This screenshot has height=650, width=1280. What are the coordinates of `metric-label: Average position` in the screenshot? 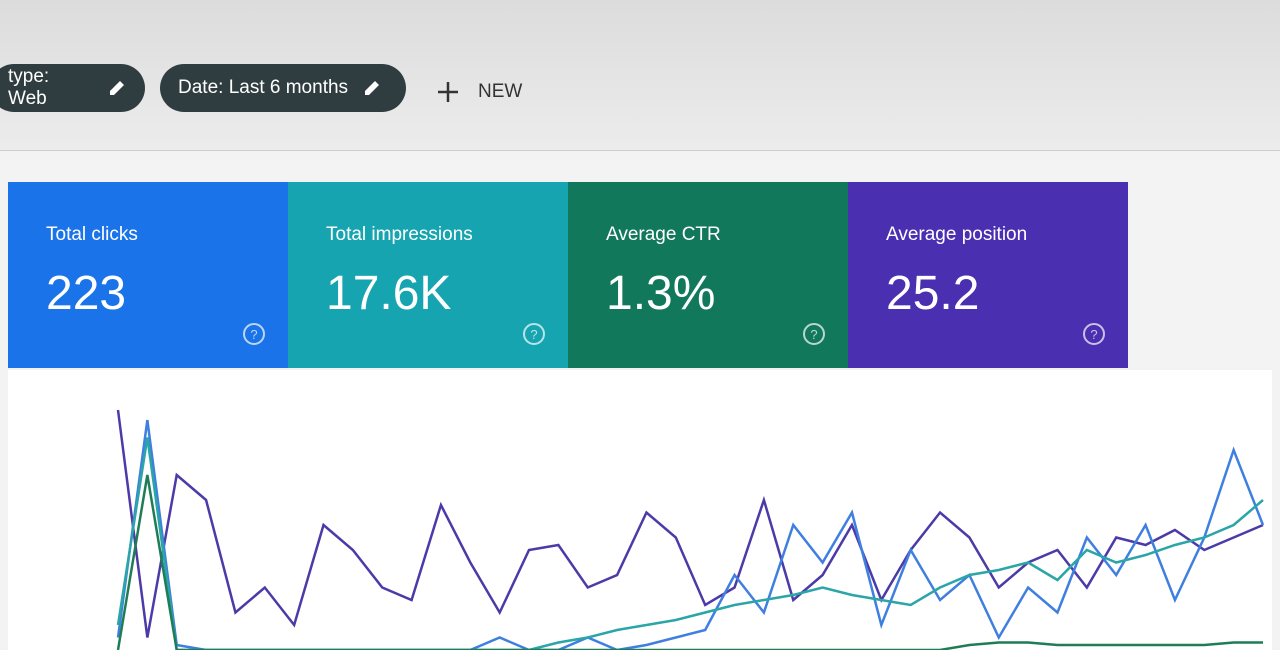 It's located at (957, 234).